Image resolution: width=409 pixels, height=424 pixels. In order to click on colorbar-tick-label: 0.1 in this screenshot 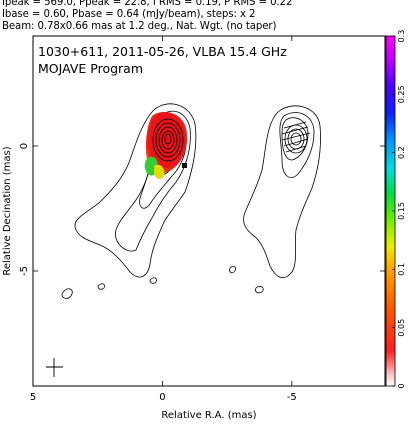, I will do `click(401, 269)`.